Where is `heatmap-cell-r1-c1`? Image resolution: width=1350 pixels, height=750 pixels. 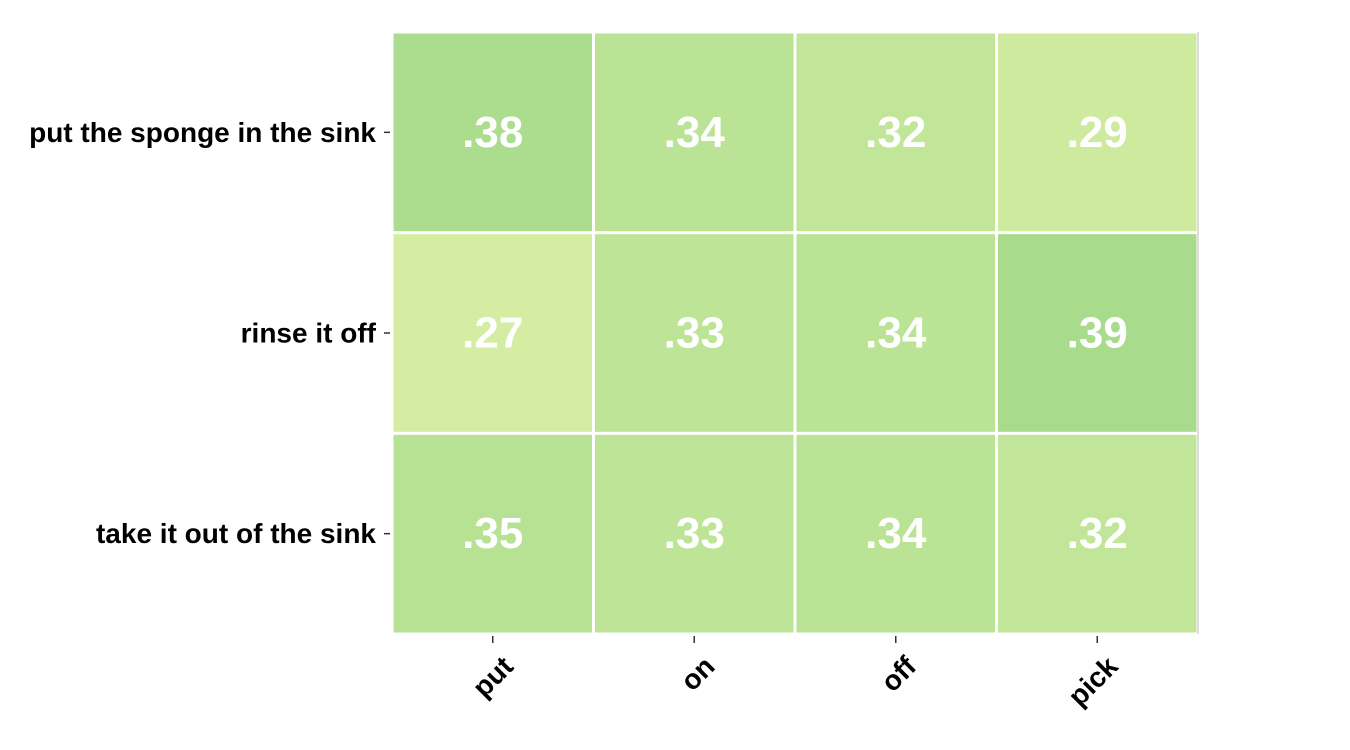
heatmap-cell-r1-c1 is located at coordinates (694, 333).